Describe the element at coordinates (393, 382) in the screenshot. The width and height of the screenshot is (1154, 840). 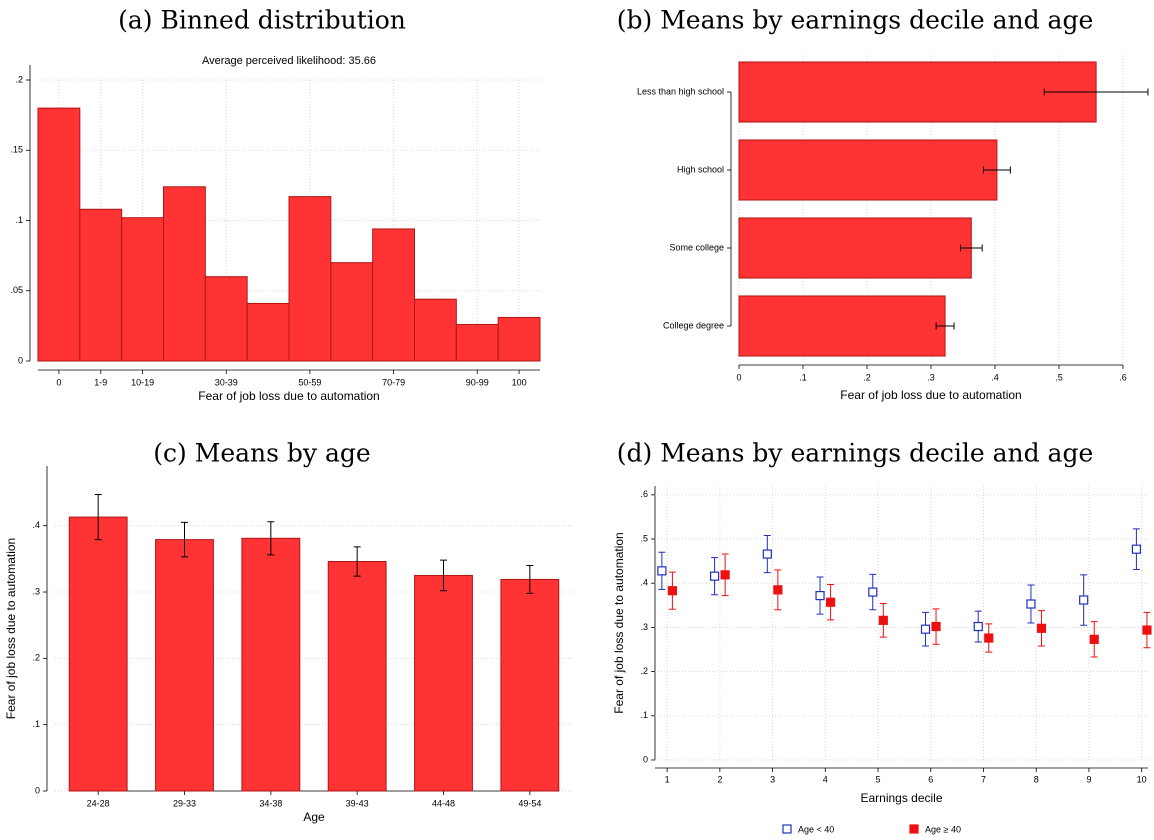
I see `x-tick-label: 70-79` at that location.